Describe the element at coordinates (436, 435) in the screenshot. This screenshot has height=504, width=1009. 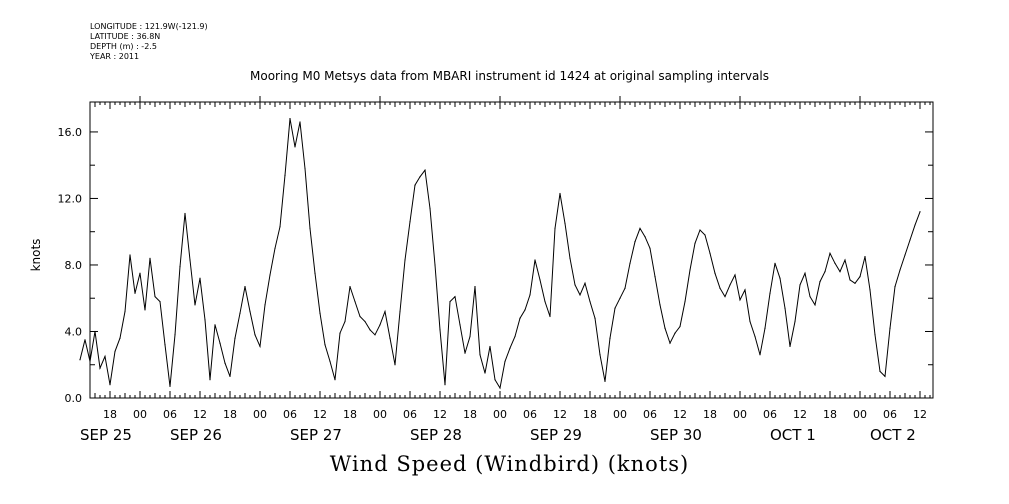
I see `x-day-label: SEP 28` at that location.